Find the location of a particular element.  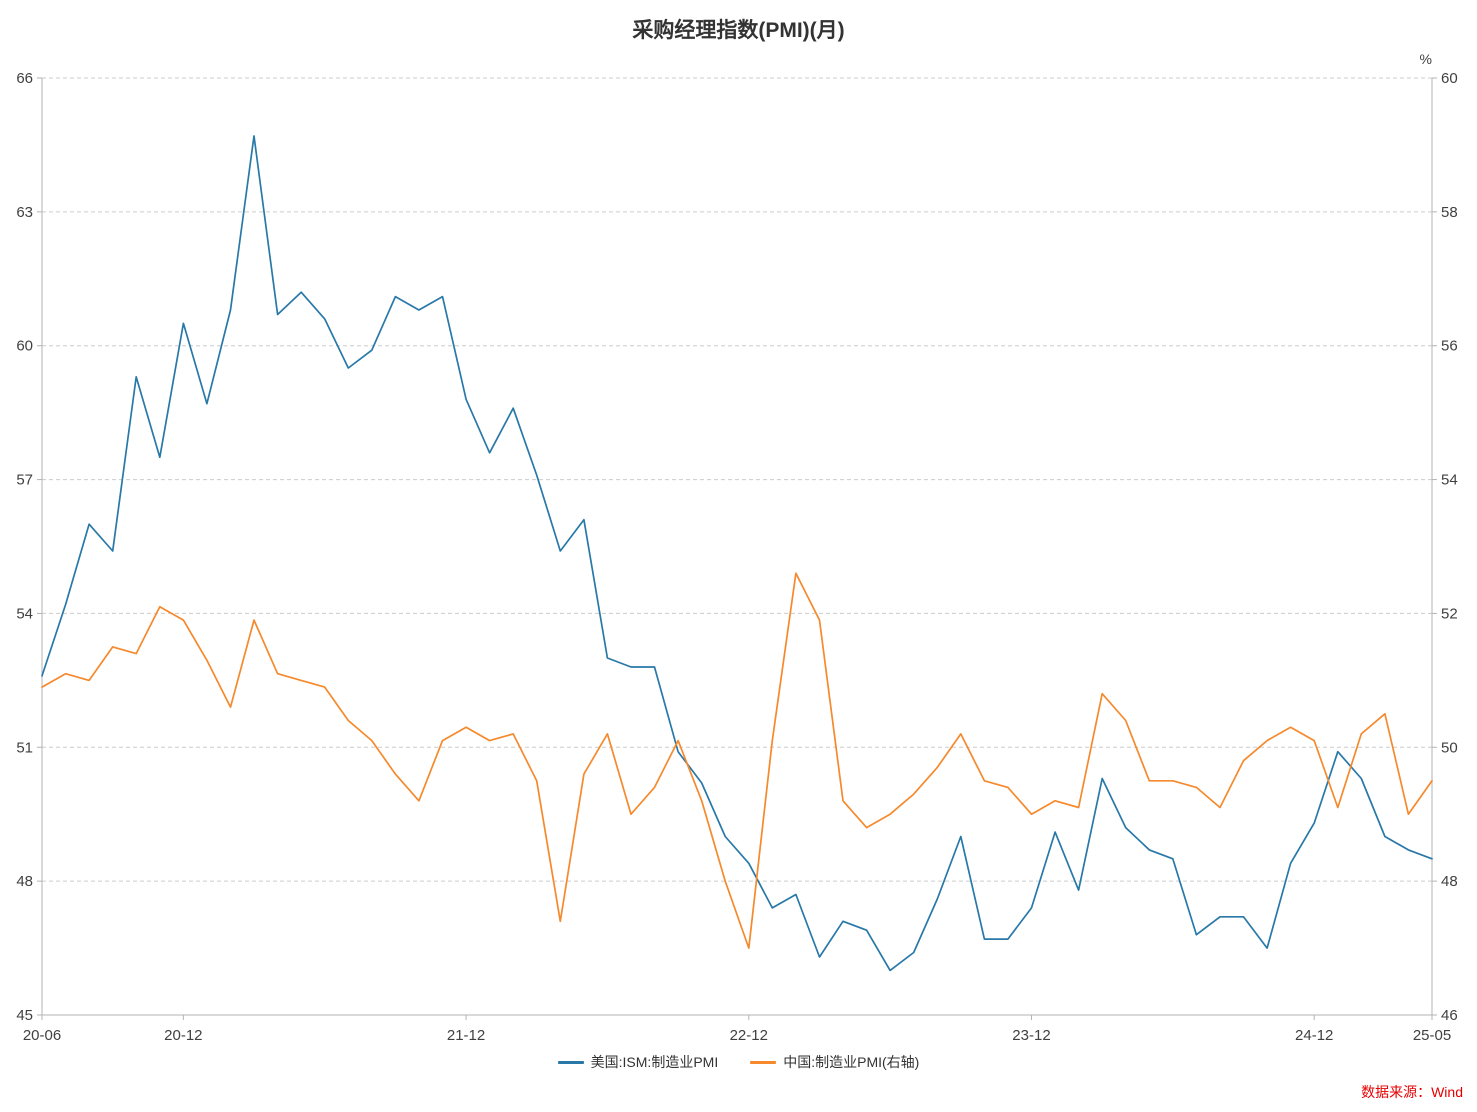

legend: 美国:ISM:制造业PMI 中国:制造业PMI(右轴) is located at coordinates (738, 1062).